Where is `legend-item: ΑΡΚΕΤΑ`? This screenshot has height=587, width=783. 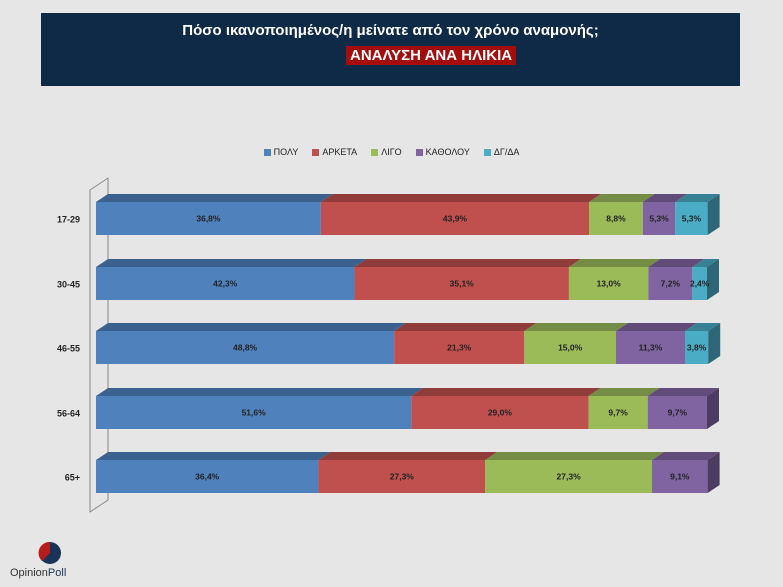
legend-item: ΑΡΚΕΤΑ is located at coordinates (334, 152).